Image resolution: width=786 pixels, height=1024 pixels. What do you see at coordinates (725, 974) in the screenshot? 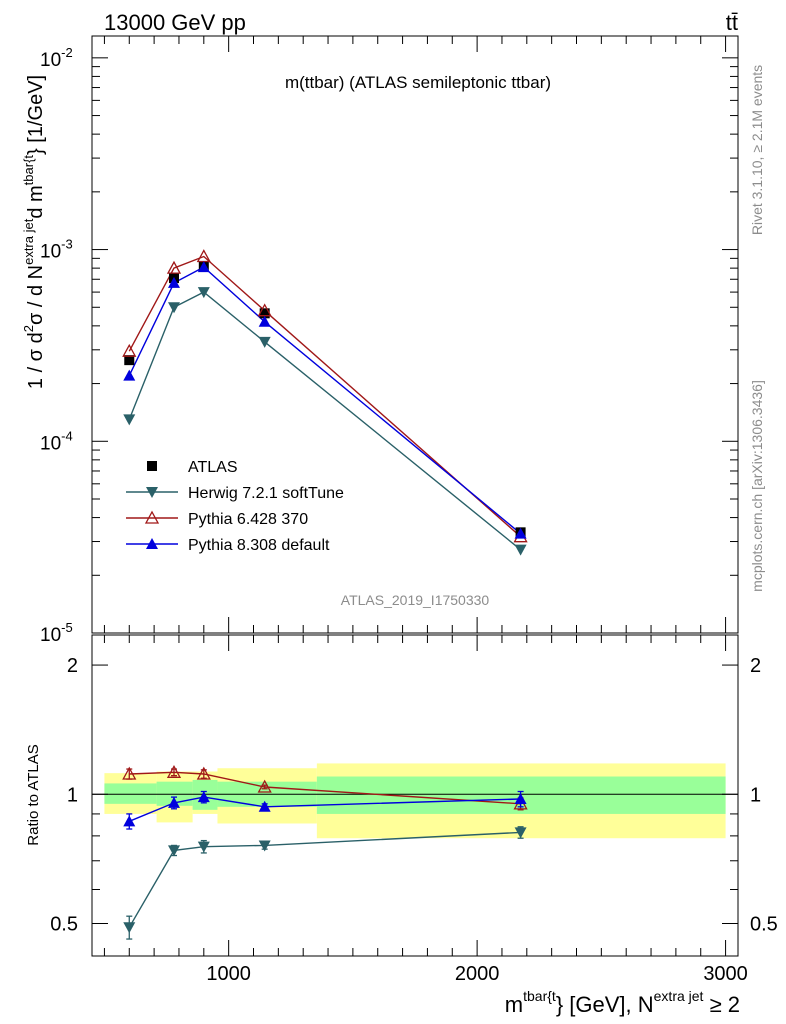
I see `ratio-xtick-label: 3000` at bounding box center [725, 974].